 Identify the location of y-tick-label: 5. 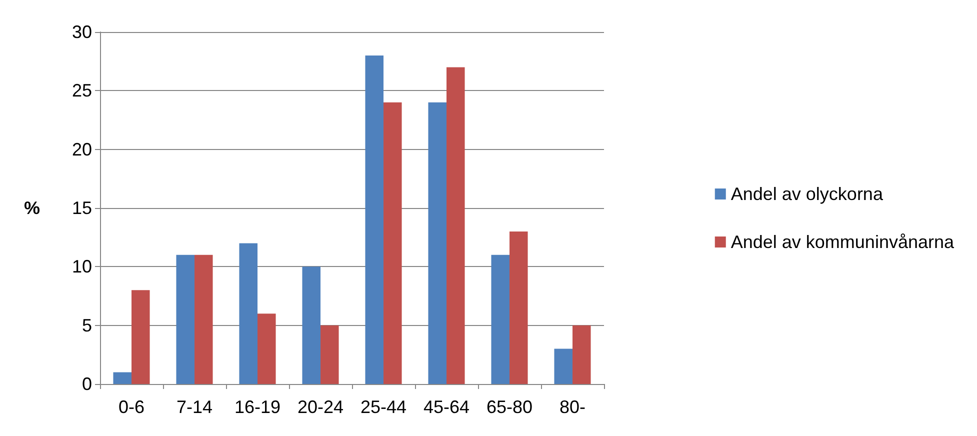
(87, 325).